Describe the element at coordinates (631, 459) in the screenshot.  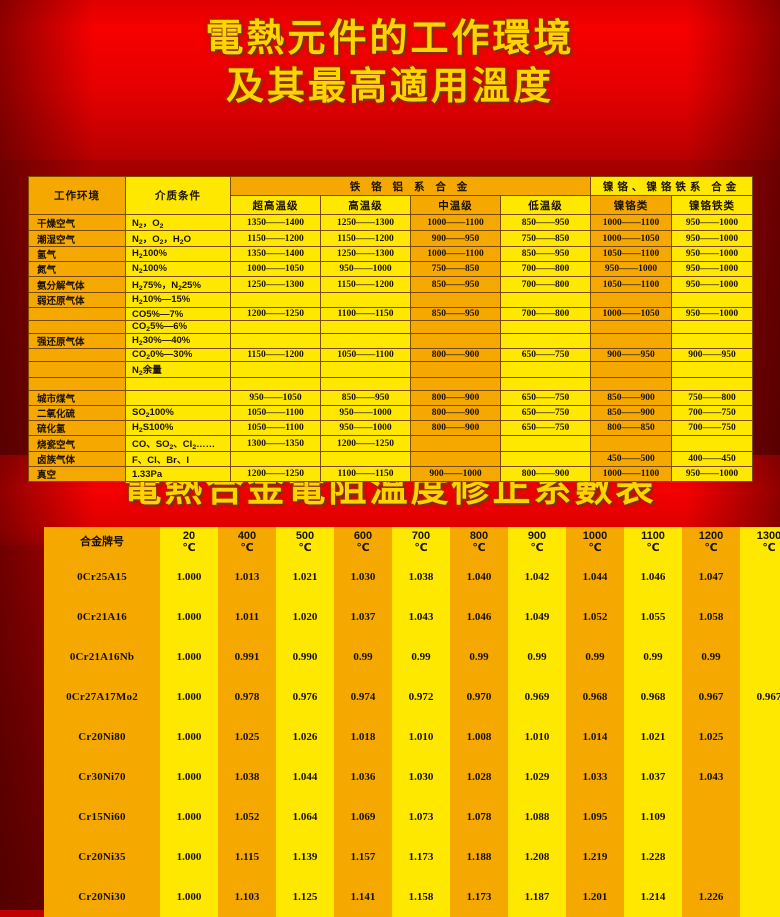
I see `cell-temperature-range: 450——500` at that location.